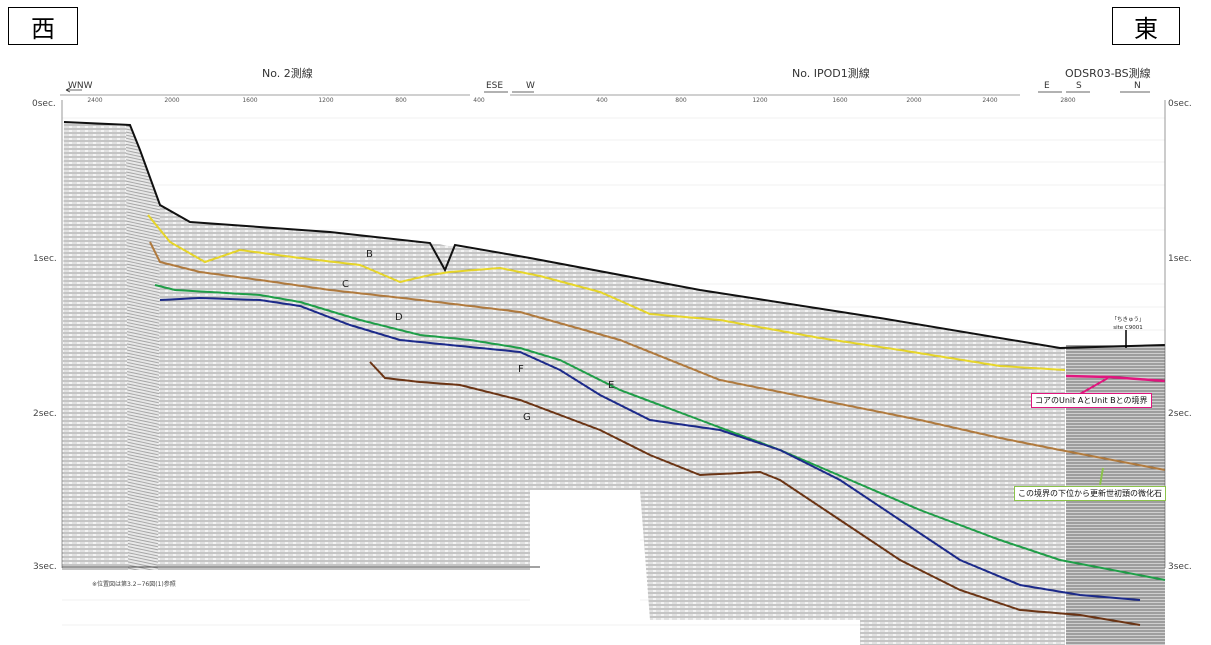  Describe the element at coordinates (1047, 86) in the screenshot. I see `direction-e: E` at that location.